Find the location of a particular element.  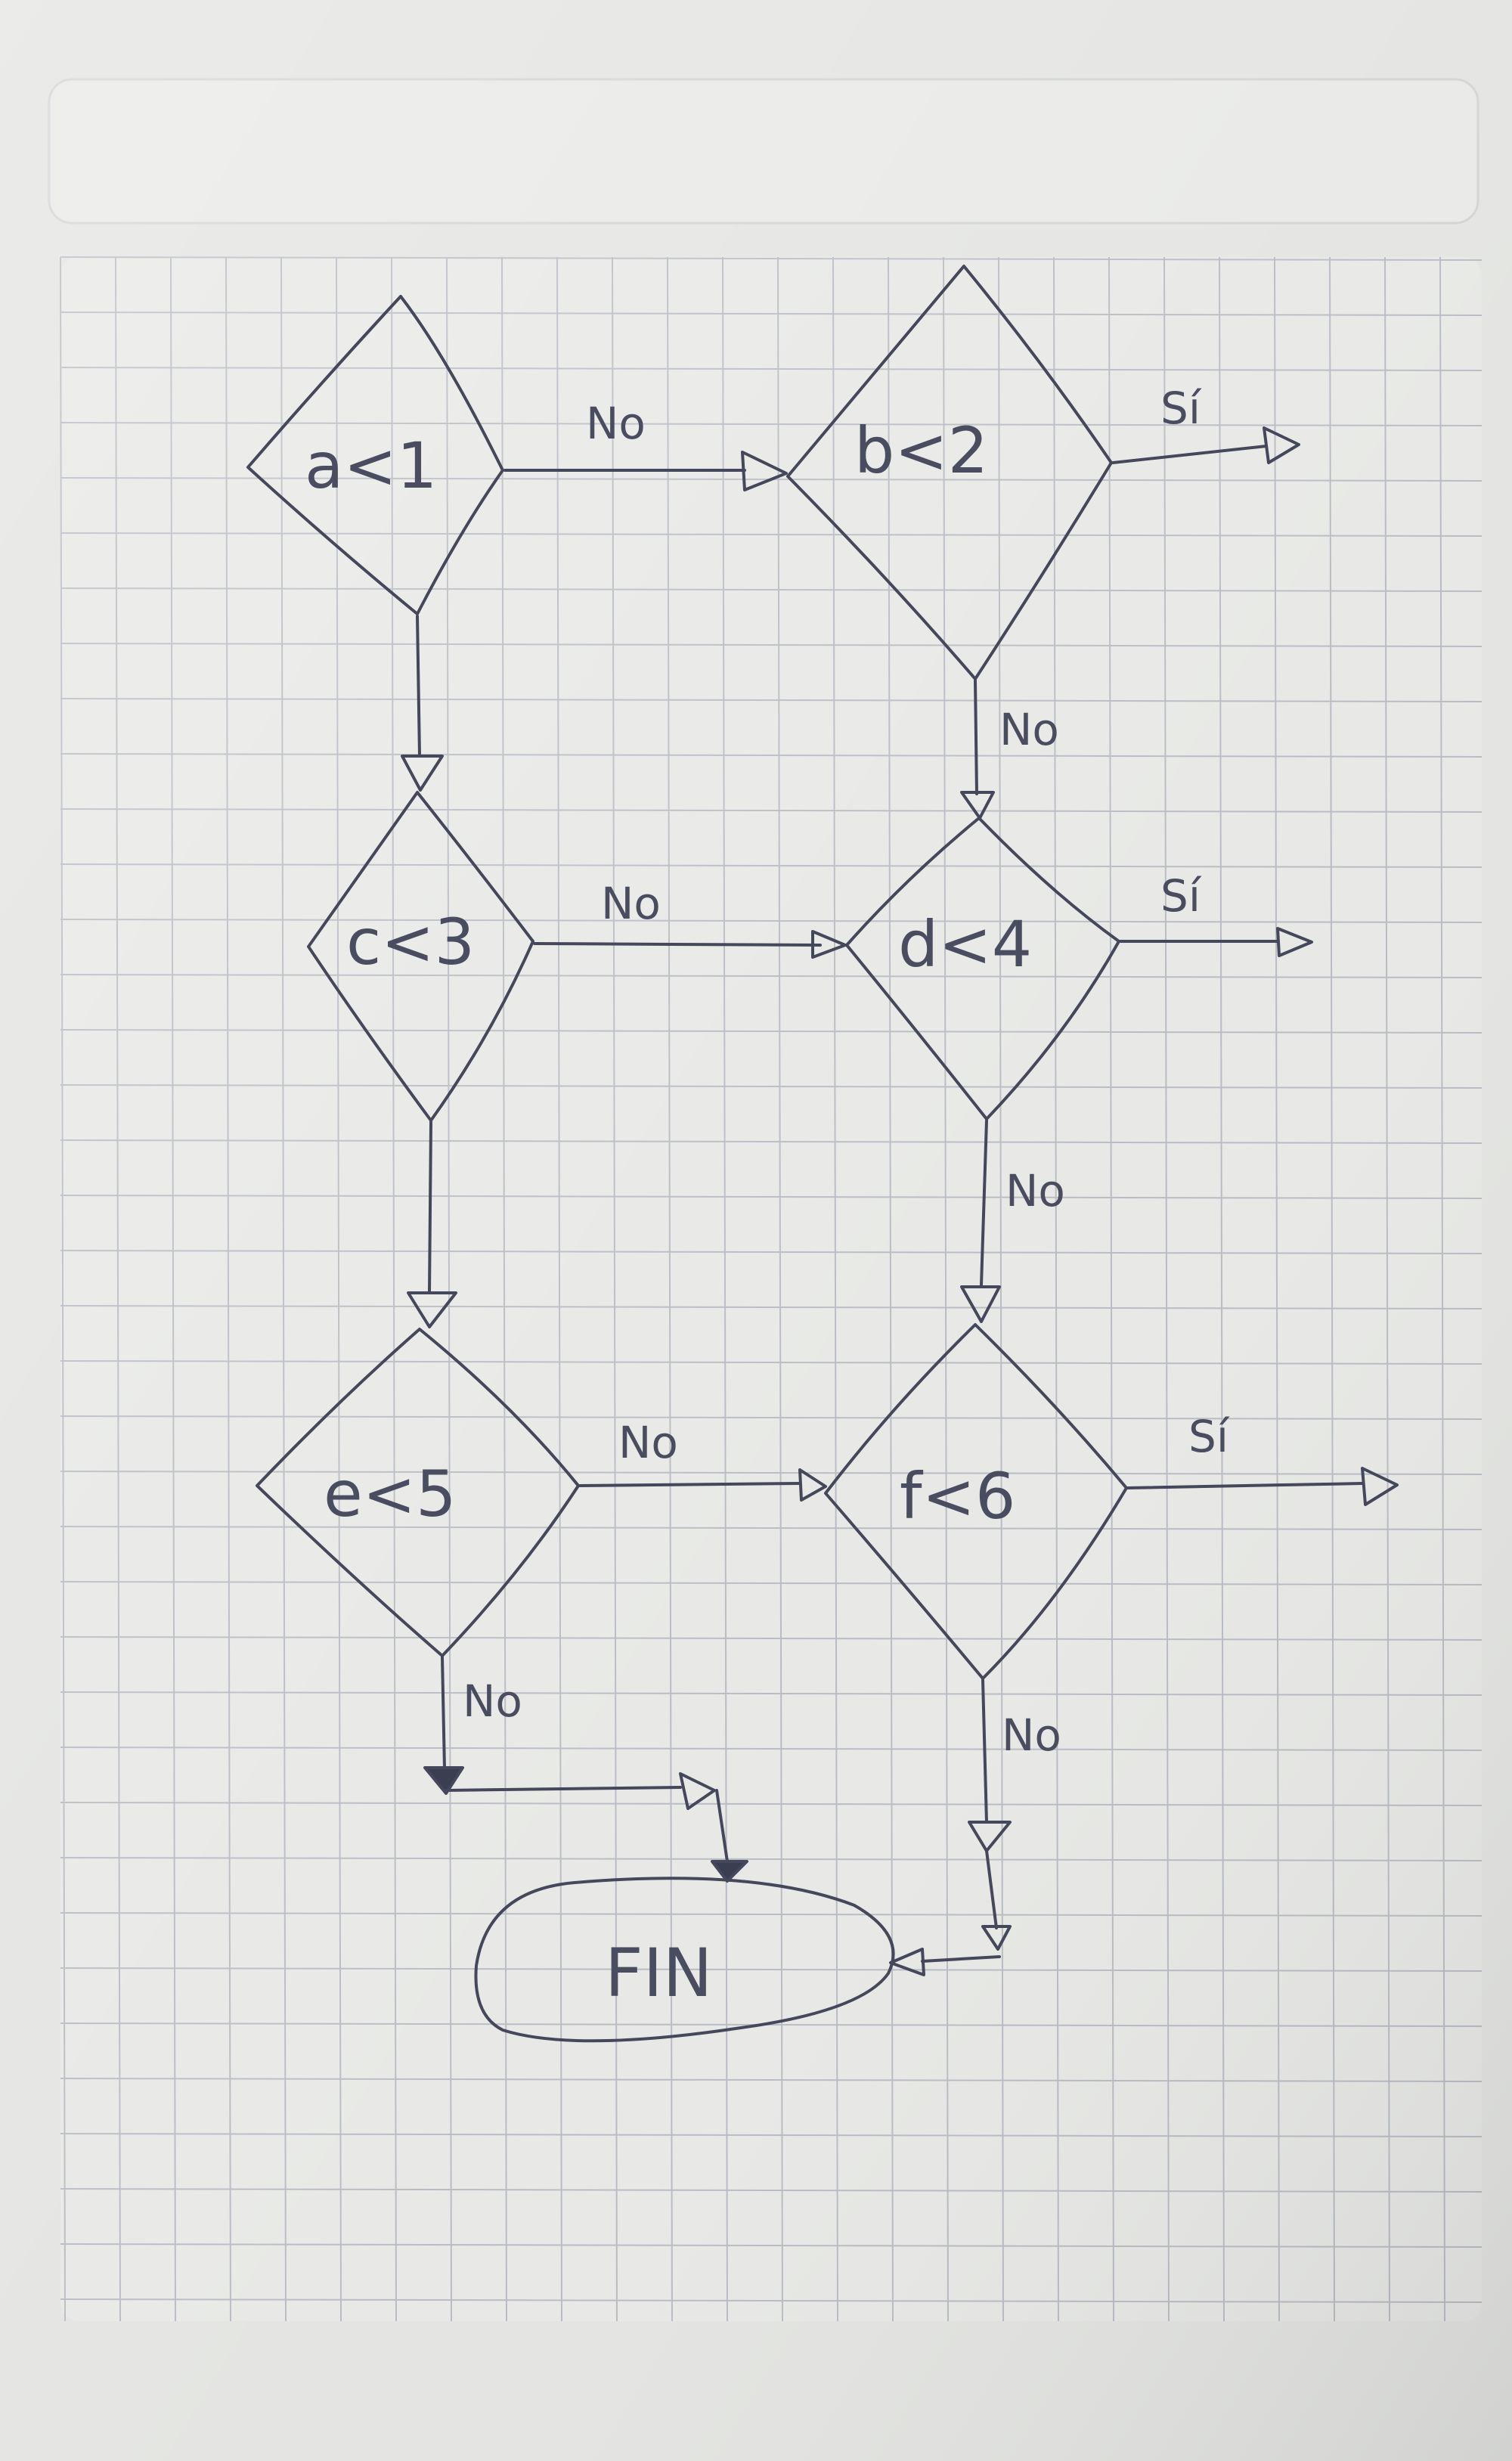

arrowhead-f-out is located at coordinates (1380, 1486).